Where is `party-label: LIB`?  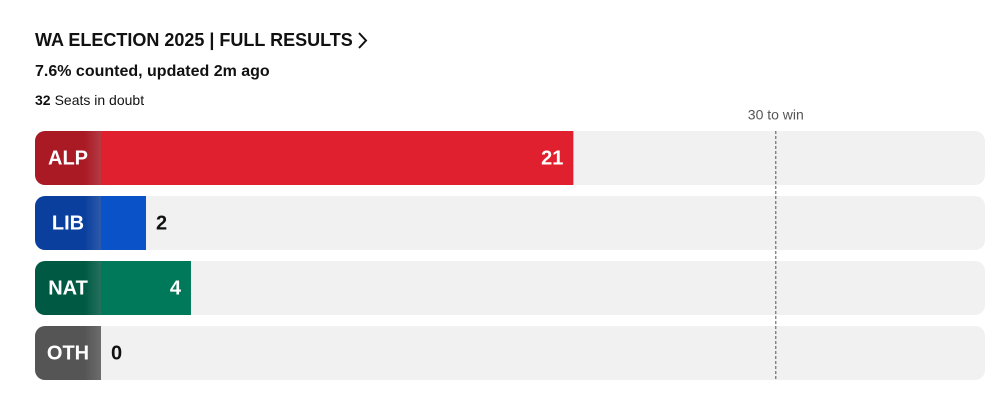 party-label: LIB is located at coordinates (68, 223).